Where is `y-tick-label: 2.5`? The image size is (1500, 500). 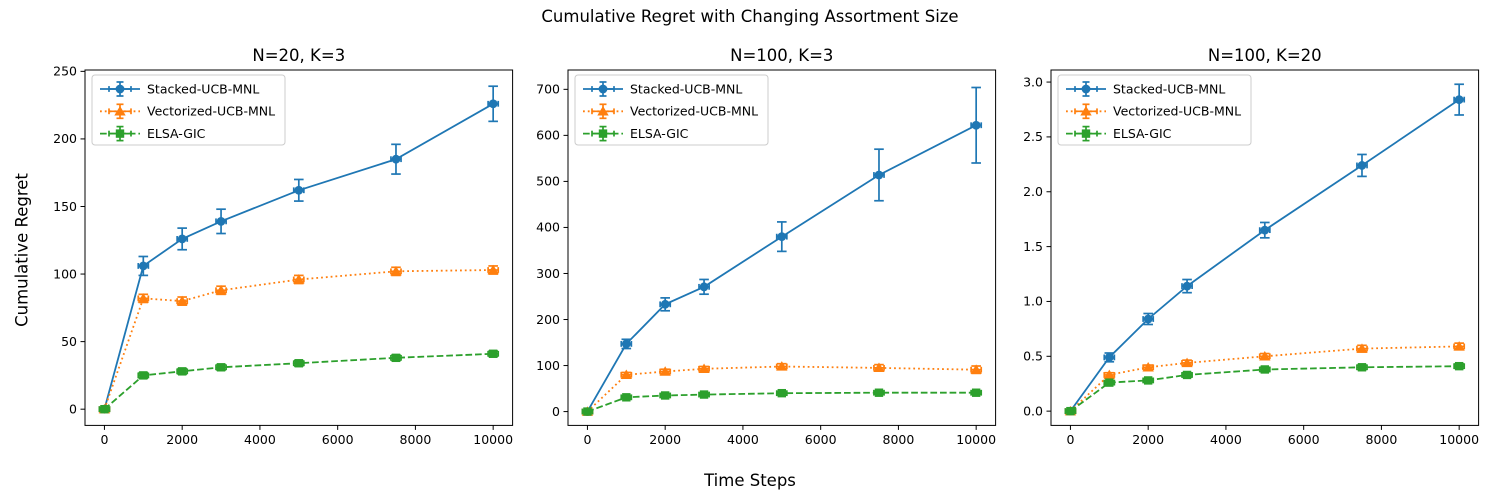
y-tick-label: 2.5 is located at coordinates (1033, 136).